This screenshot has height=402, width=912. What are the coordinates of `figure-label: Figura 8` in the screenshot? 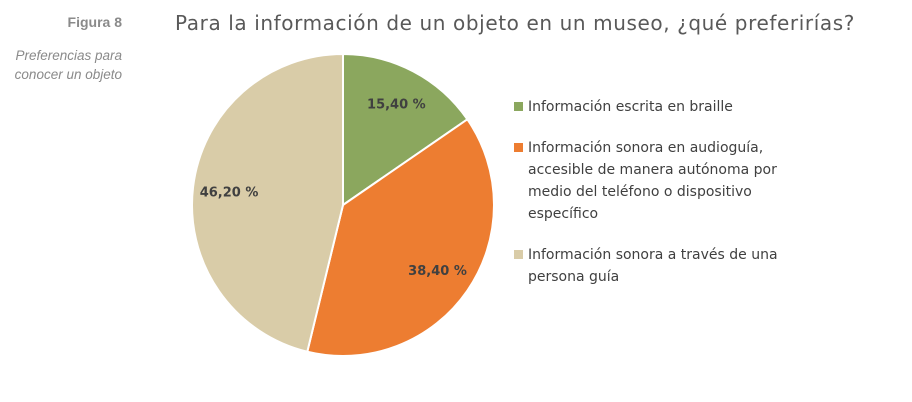 It's located at (94, 22).